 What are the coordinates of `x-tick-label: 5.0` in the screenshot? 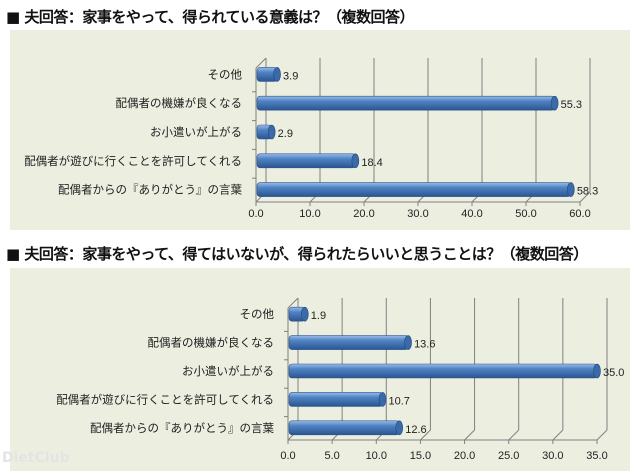 It's located at (331, 456).